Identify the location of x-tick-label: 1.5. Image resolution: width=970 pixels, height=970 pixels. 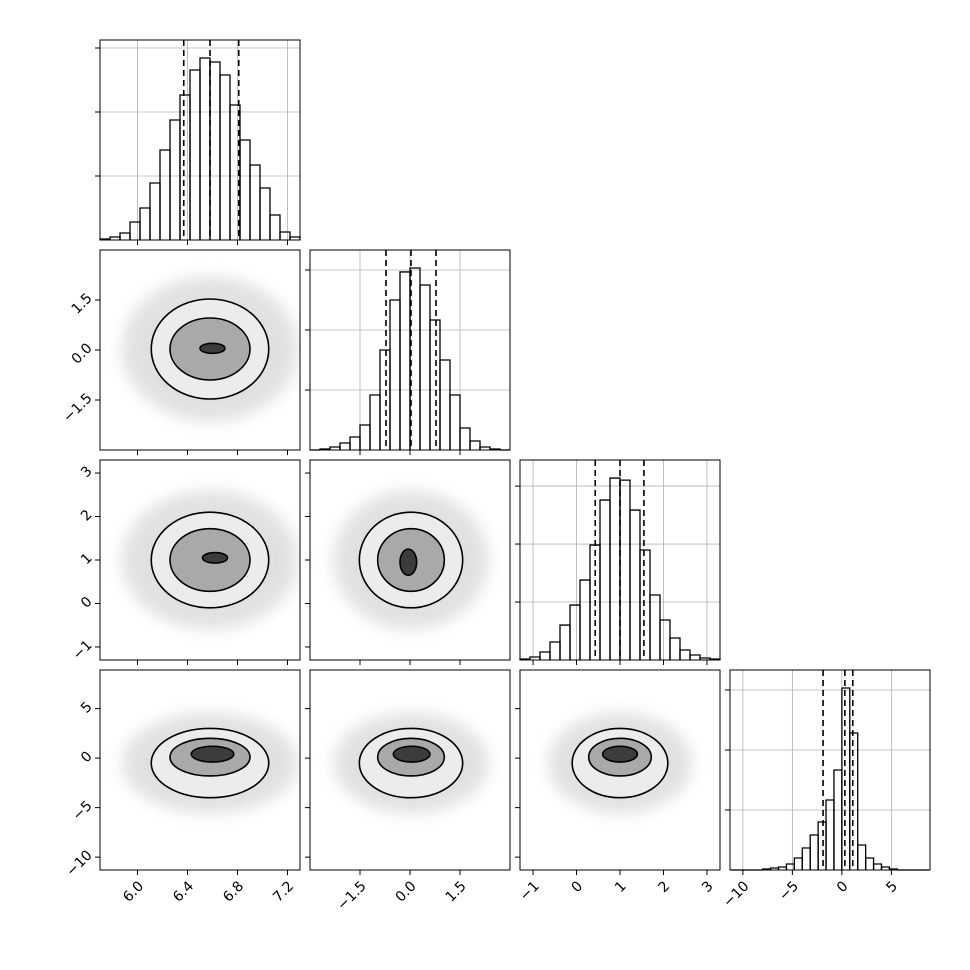
(456, 891).